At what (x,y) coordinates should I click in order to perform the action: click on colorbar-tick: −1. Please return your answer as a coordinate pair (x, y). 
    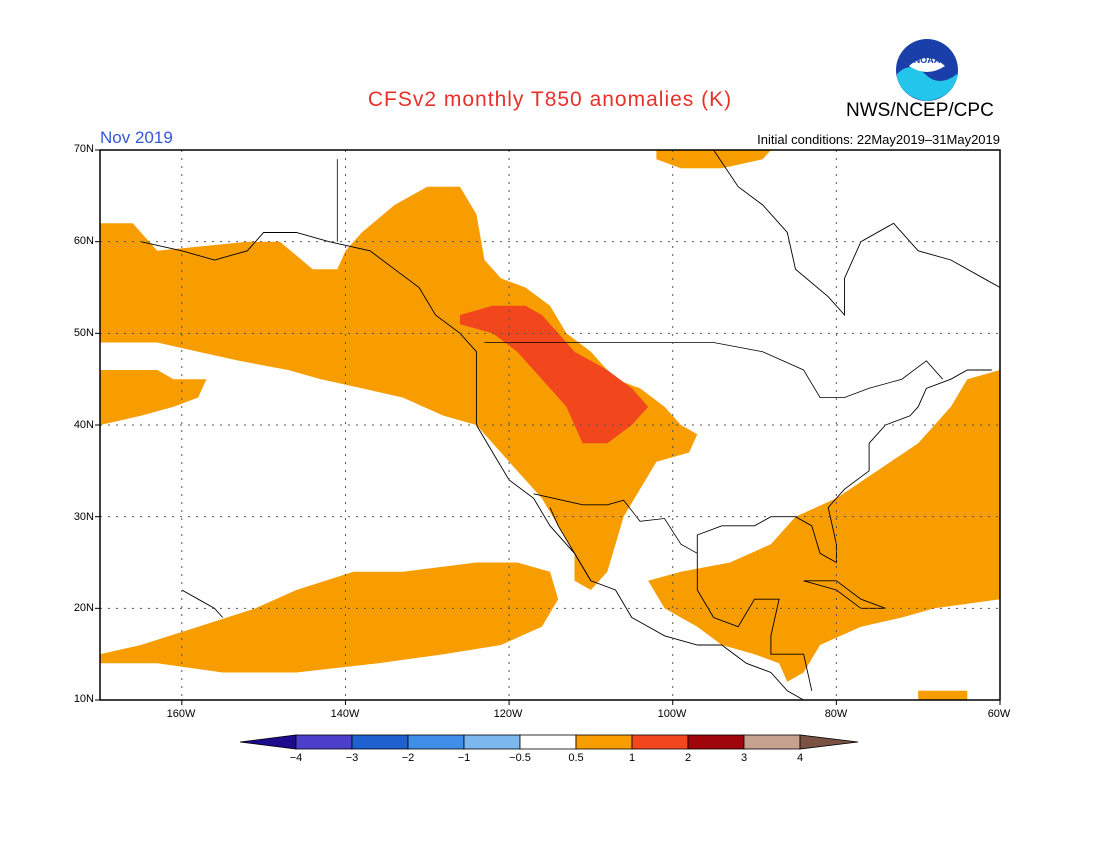
    Looking at the image, I should click on (464, 758).